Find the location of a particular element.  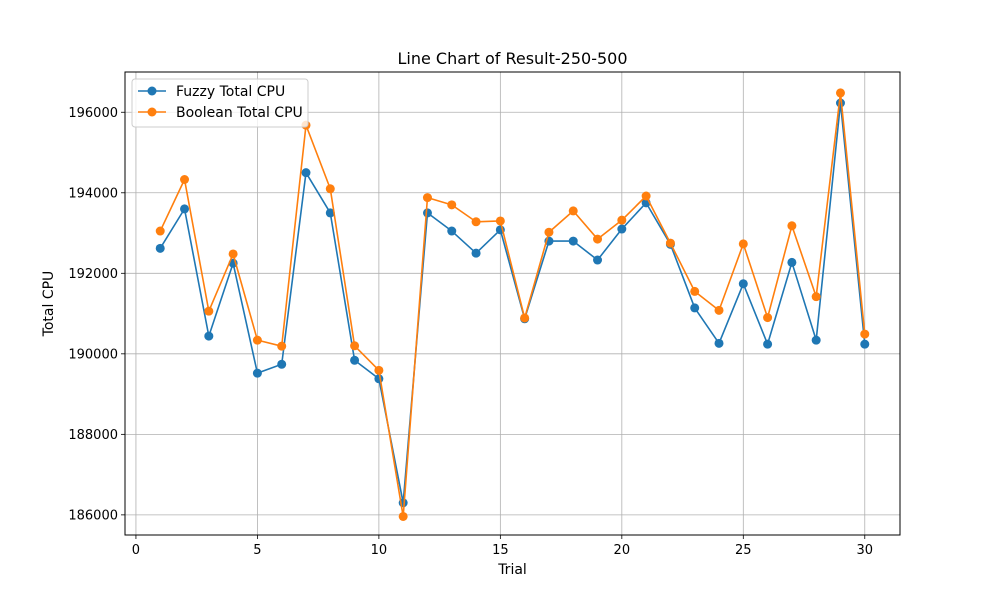

legend: Fuzzy Total CPU Boolean Total CPU is located at coordinates (220, 103).